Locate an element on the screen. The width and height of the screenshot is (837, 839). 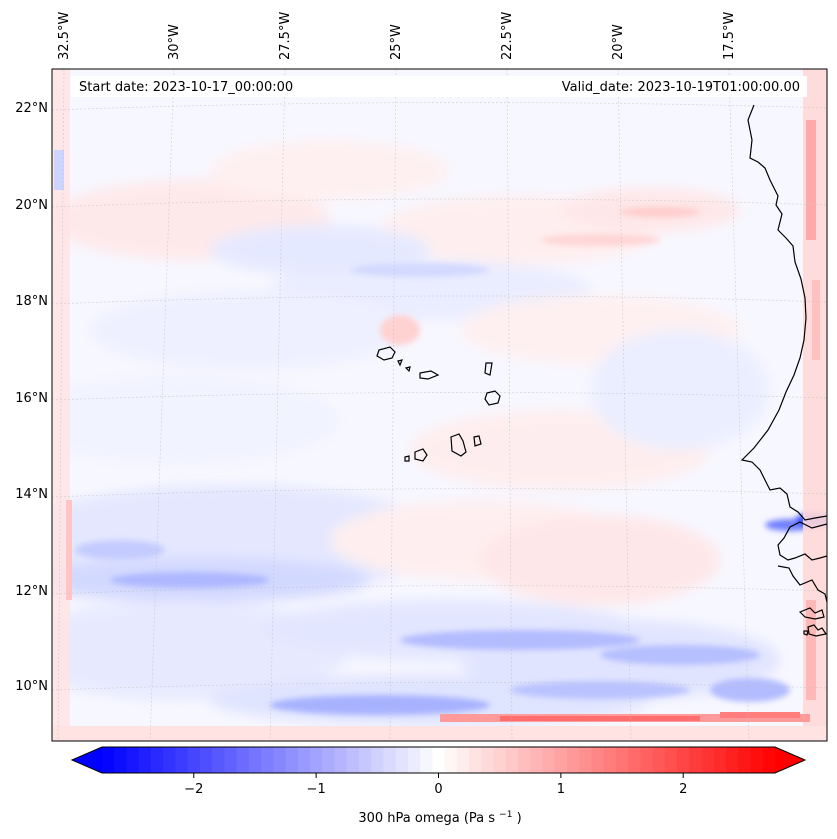
lat-label-16n: 16°N is located at coordinates (31, 398).